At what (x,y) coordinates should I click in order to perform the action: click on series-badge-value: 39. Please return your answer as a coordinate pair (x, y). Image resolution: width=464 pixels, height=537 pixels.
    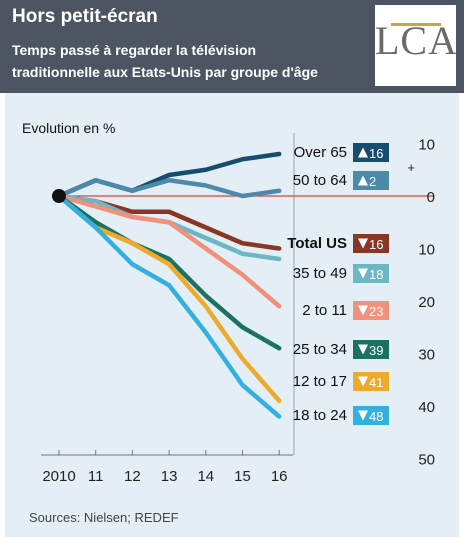
    Looking at the image, I should click on (376, 350).